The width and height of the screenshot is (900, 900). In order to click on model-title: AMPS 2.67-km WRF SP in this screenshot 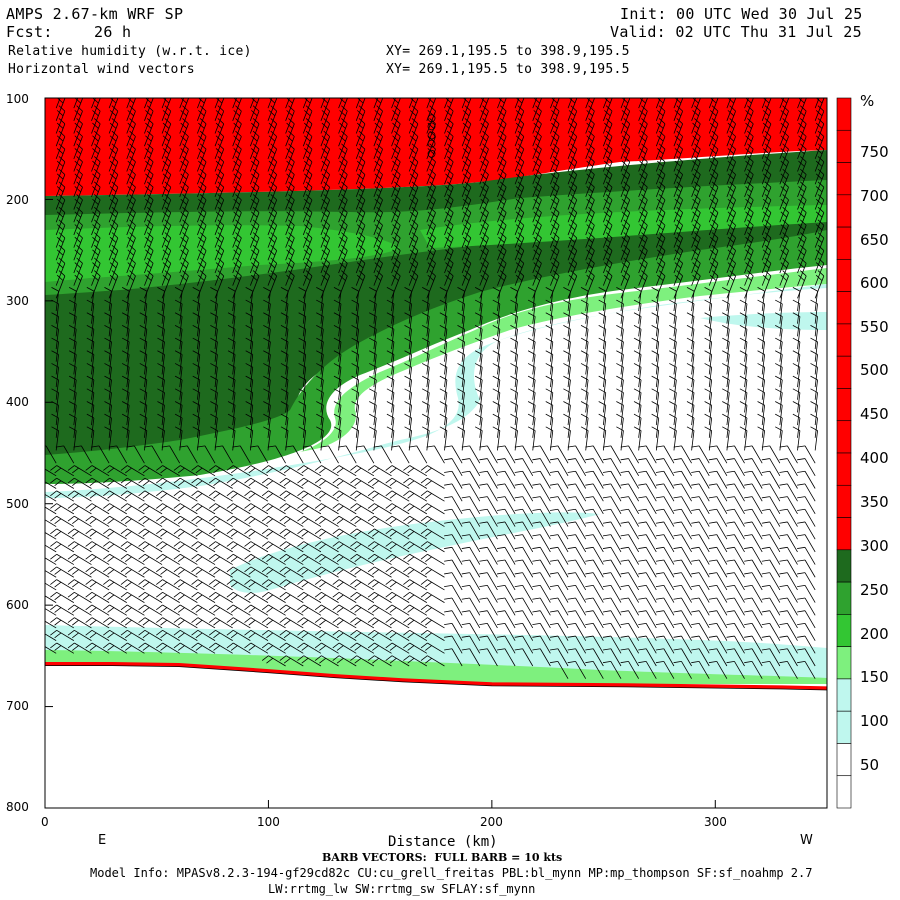, I will do `click(95, 14)`.